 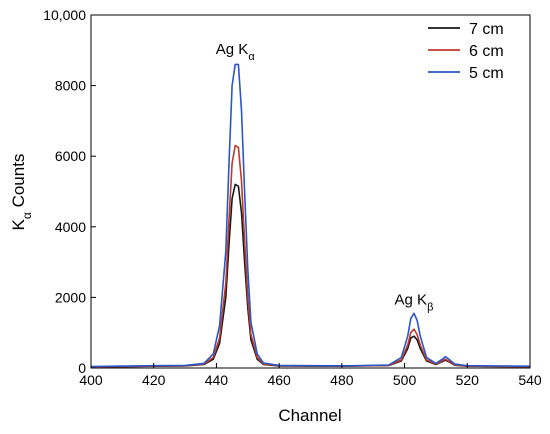 What do you see at coordinates (342, 380) in the screenshot?
I see `x-tick-label: 480` at bounding box center [342, 380].